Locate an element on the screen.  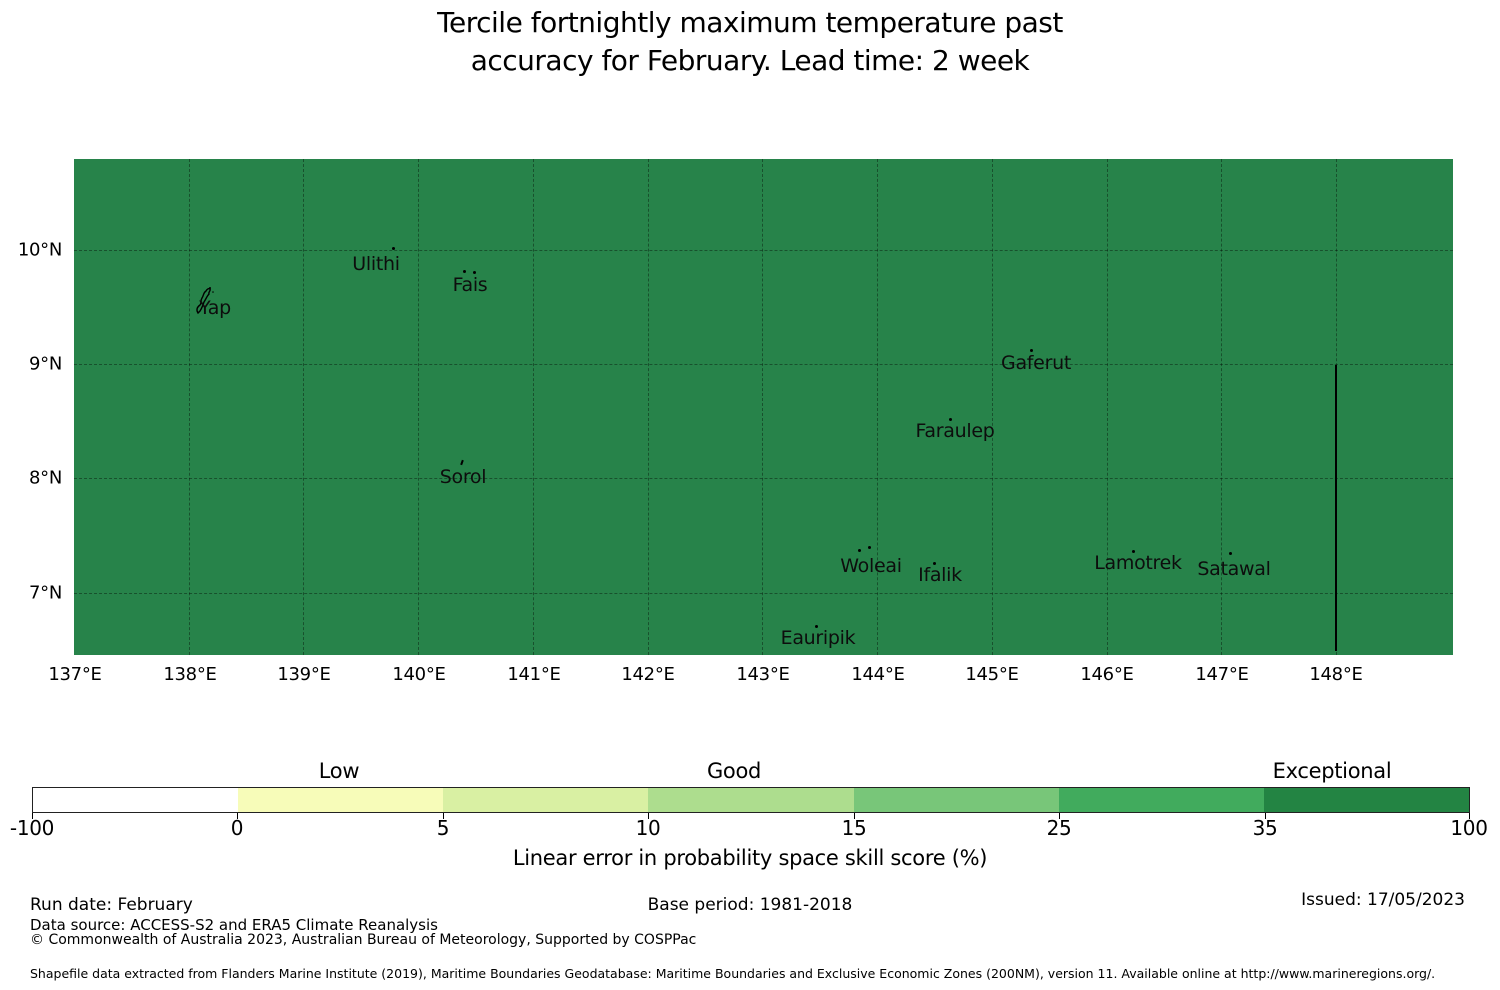
gridline-141e is located at coordinates (533, 407).